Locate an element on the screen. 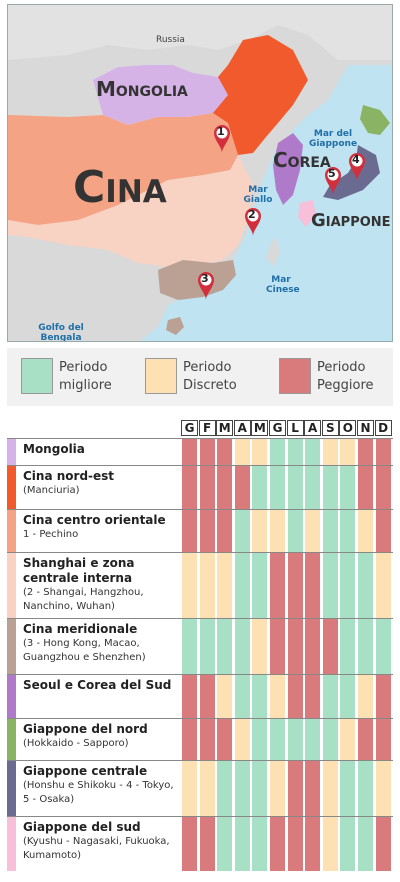 This screenshot has height=882, width=400. month-header-7: L is located at coordinates (295, 428).